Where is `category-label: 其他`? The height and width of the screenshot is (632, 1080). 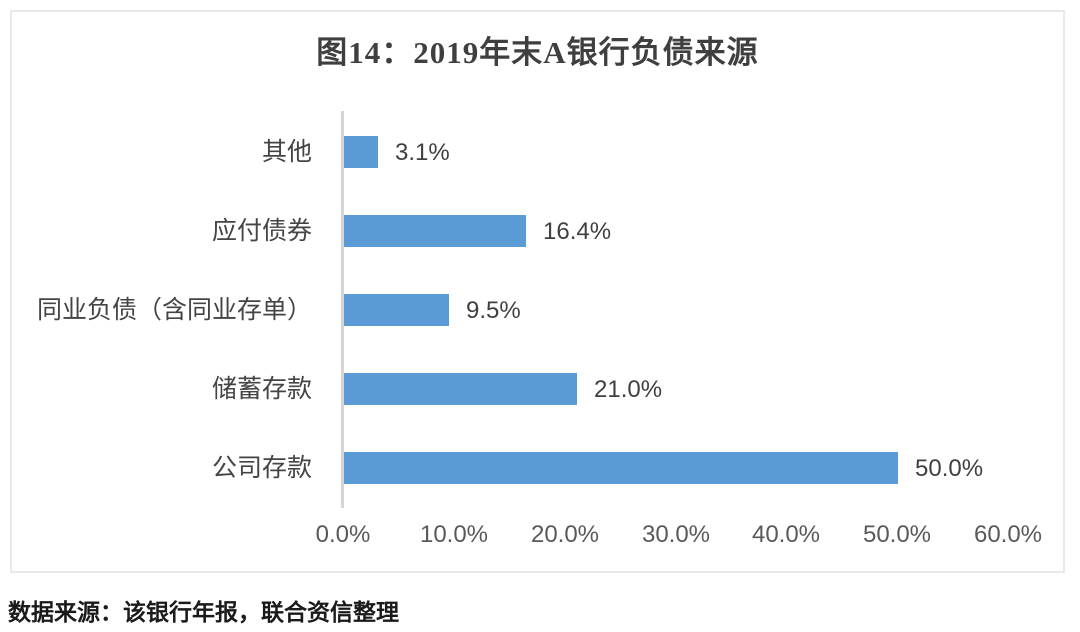
category-label: 其他 is located at coordinates (286, 152).